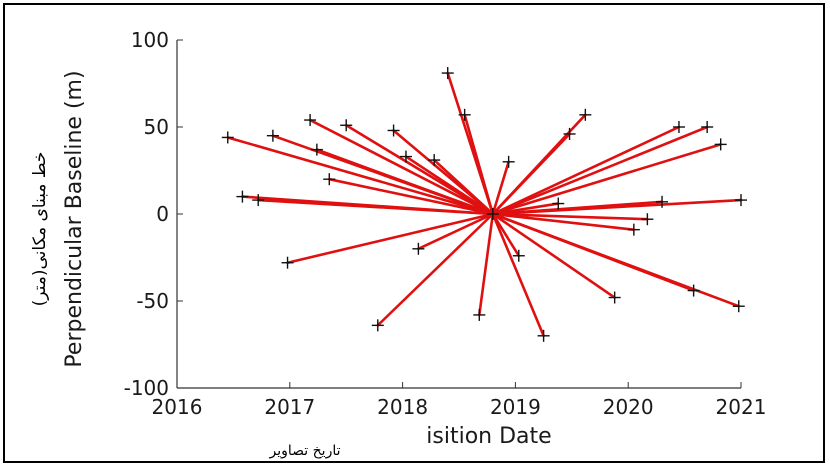 The width and height of the screenshot is (830, 468). I want to click on x-axis-title-persian: تاریخ تصاویر, so click(305, 451).